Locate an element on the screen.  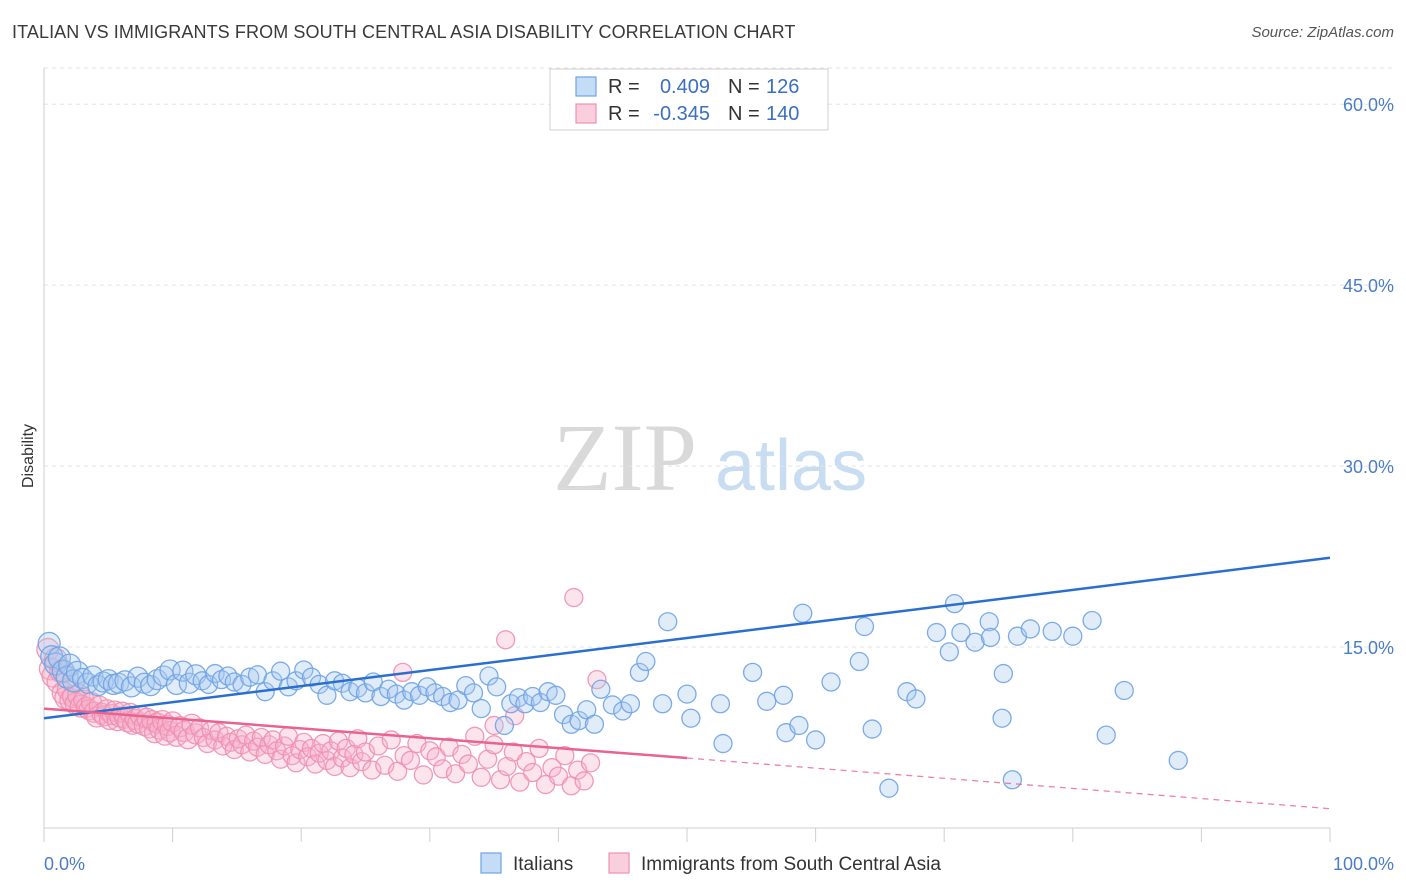
bottom-legend-label-italians: Italians is located at coordinates (543, 864).